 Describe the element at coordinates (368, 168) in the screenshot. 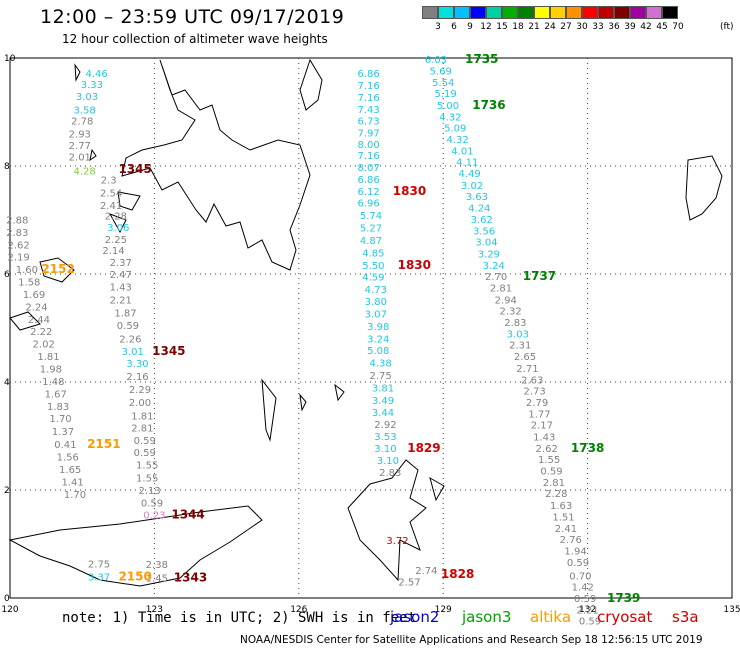

I see `wave-height-label: 8.07` at that location.